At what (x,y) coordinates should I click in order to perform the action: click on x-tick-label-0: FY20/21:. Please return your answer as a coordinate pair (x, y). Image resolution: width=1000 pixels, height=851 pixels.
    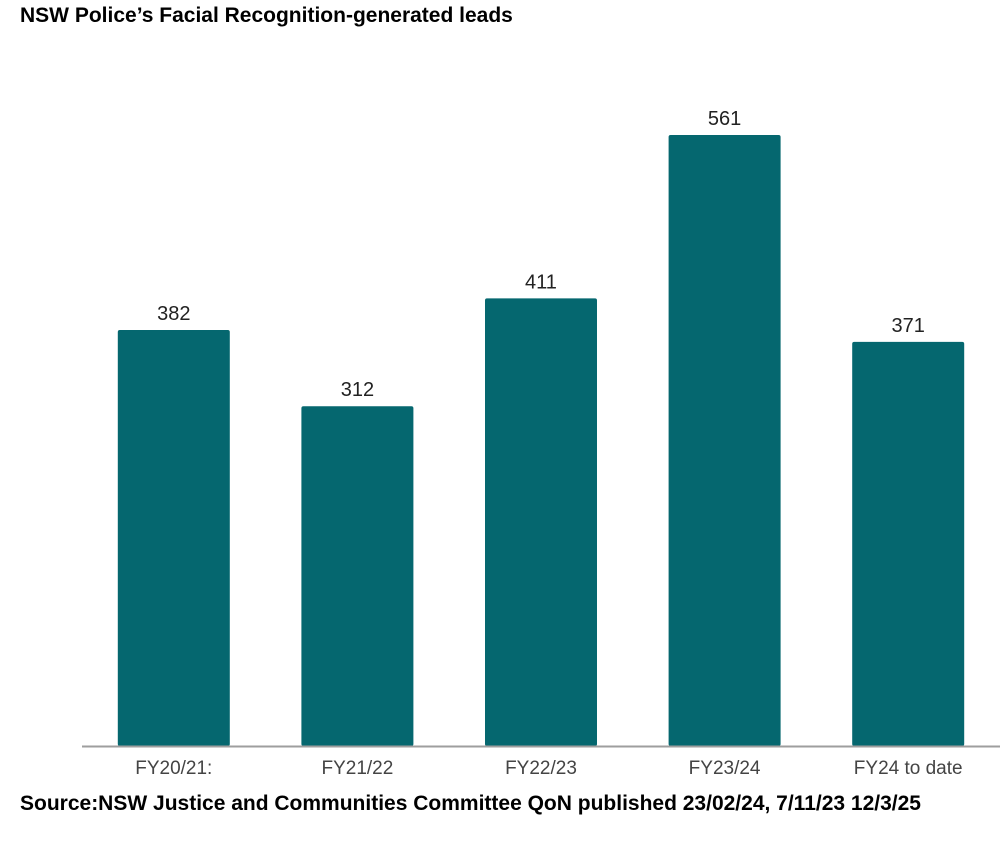
    Looking at the image, I should click on (173, 768).